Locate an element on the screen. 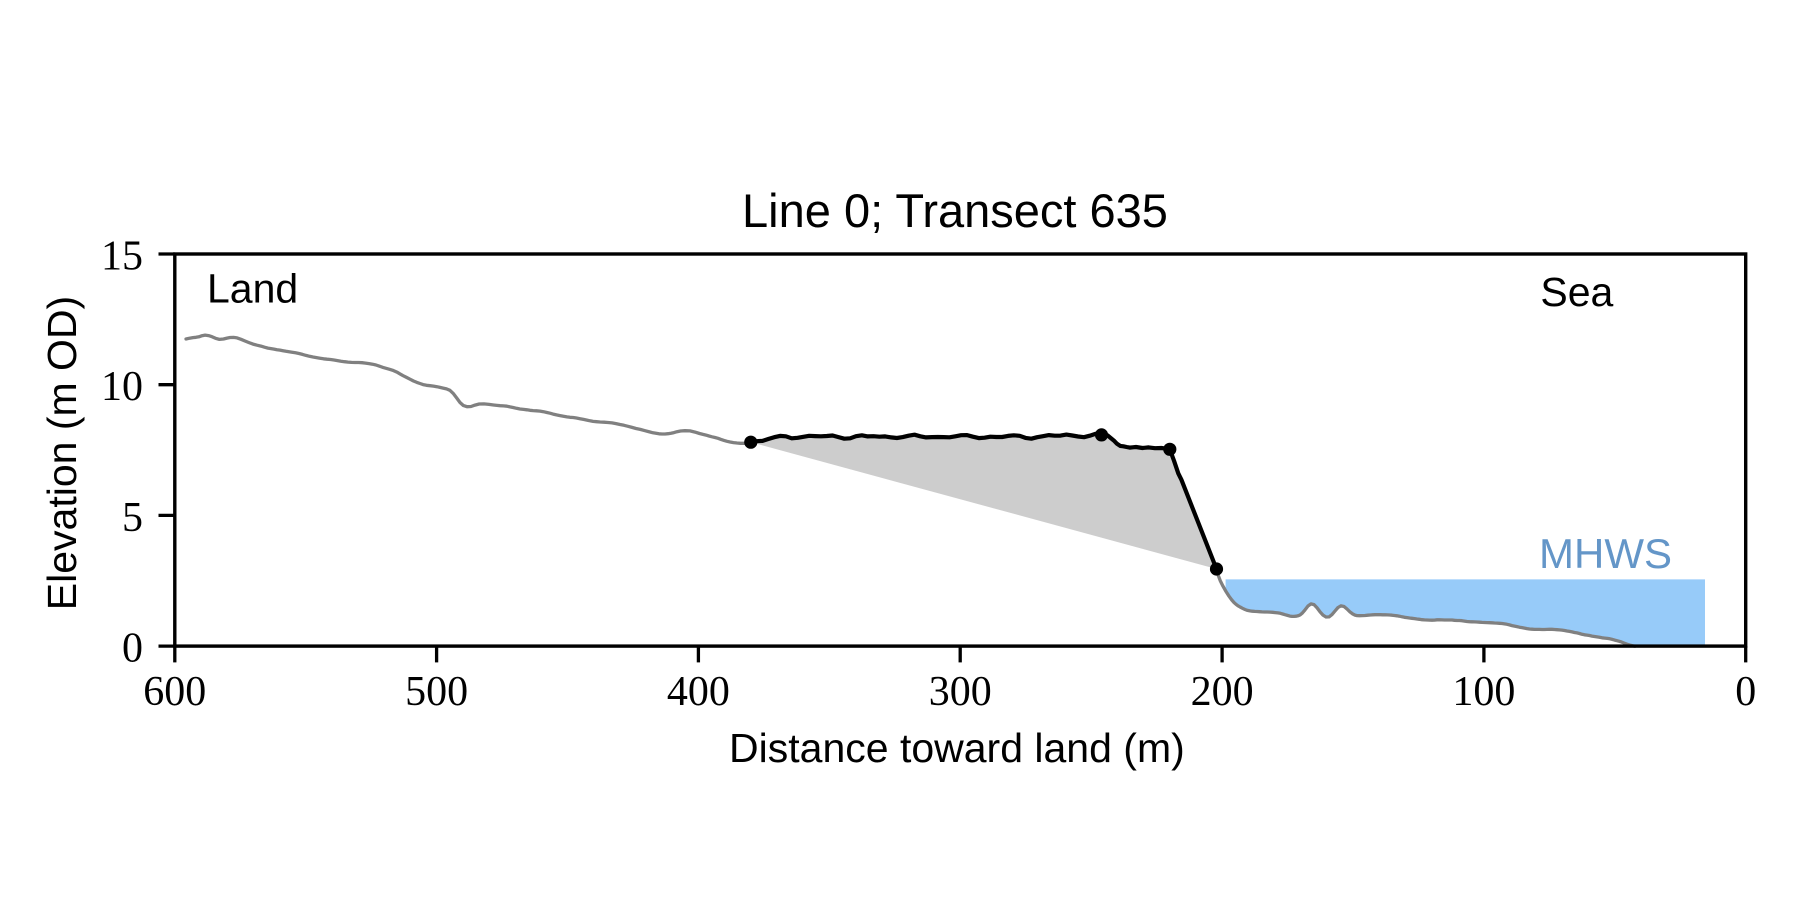 This screenshot has height=900, width=1800. svg-text: 200 is located at coordinates (1222, 692).